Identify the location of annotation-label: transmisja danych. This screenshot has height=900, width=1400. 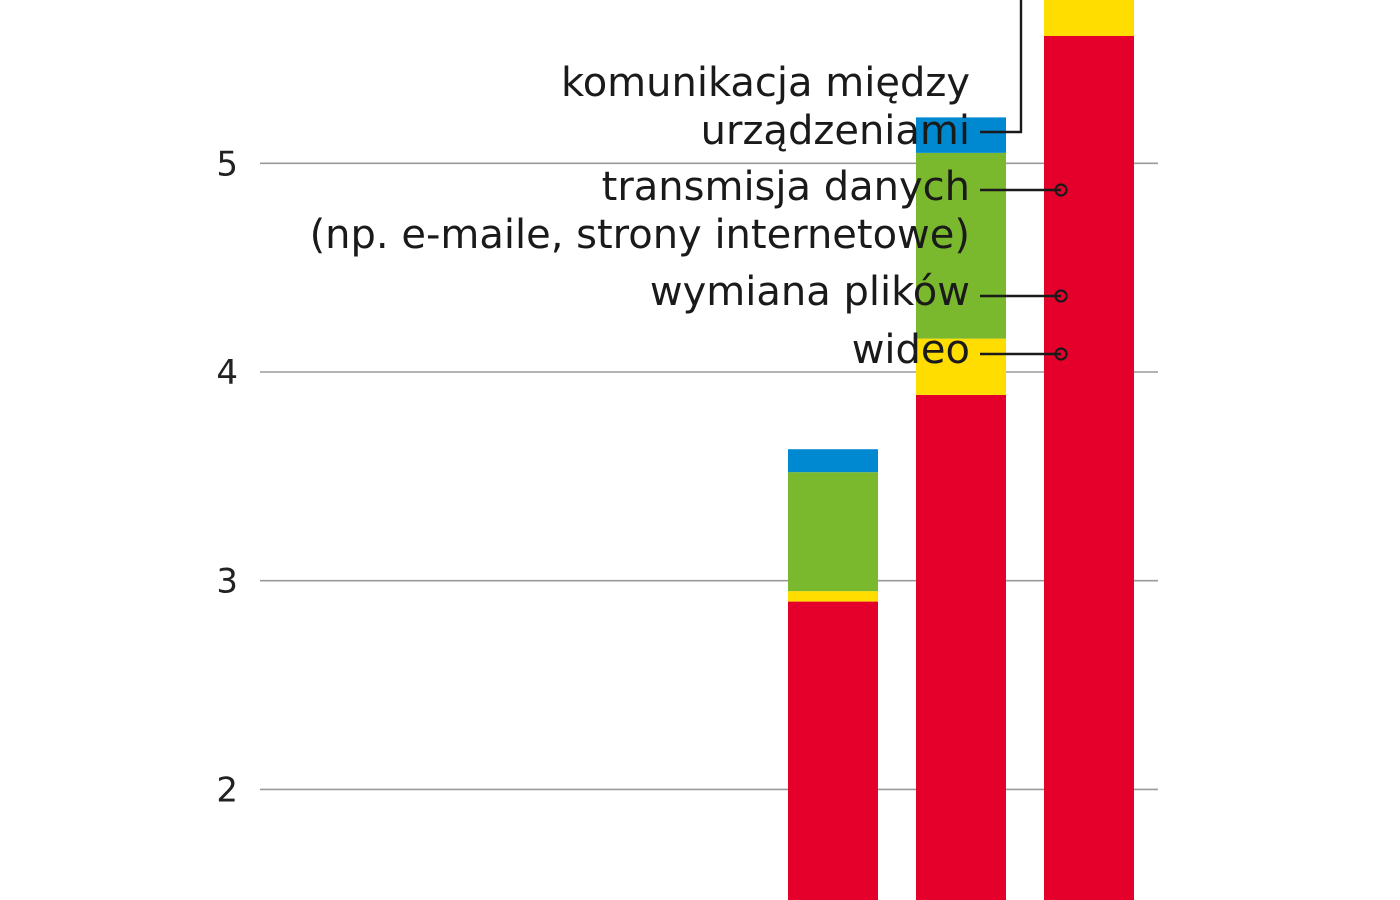
(786, 187).